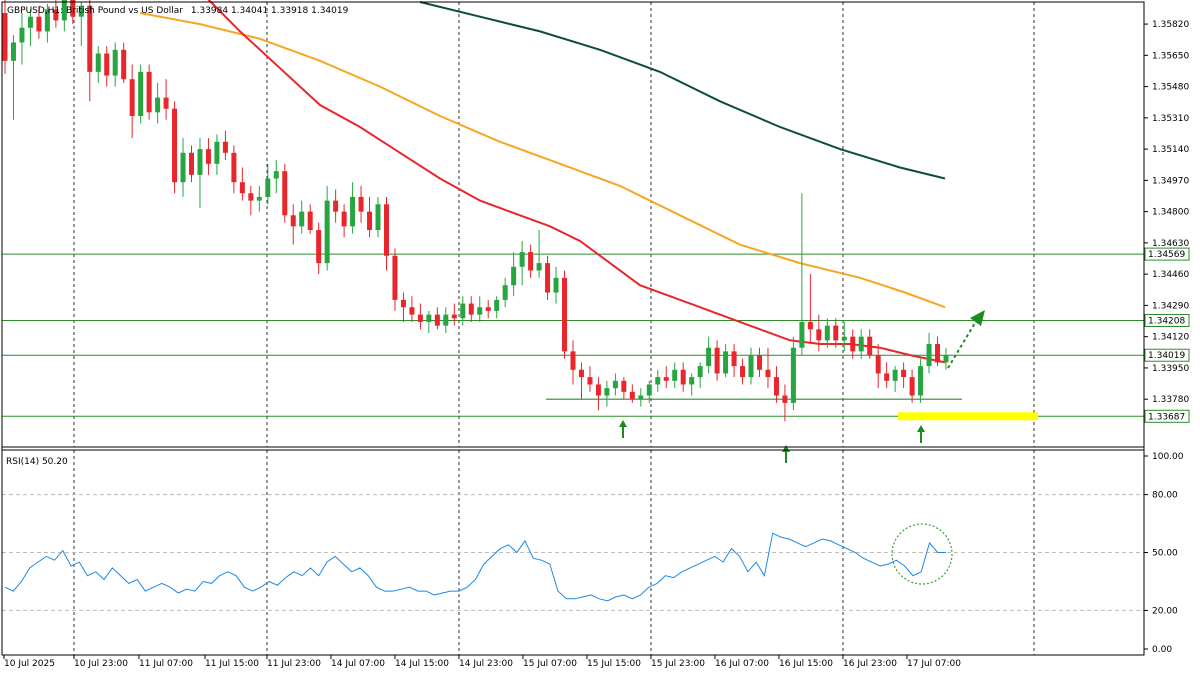 This screenshot has height=675, width=1200. I want to click on price-level-value: 1.34208, so click(1166, 321).